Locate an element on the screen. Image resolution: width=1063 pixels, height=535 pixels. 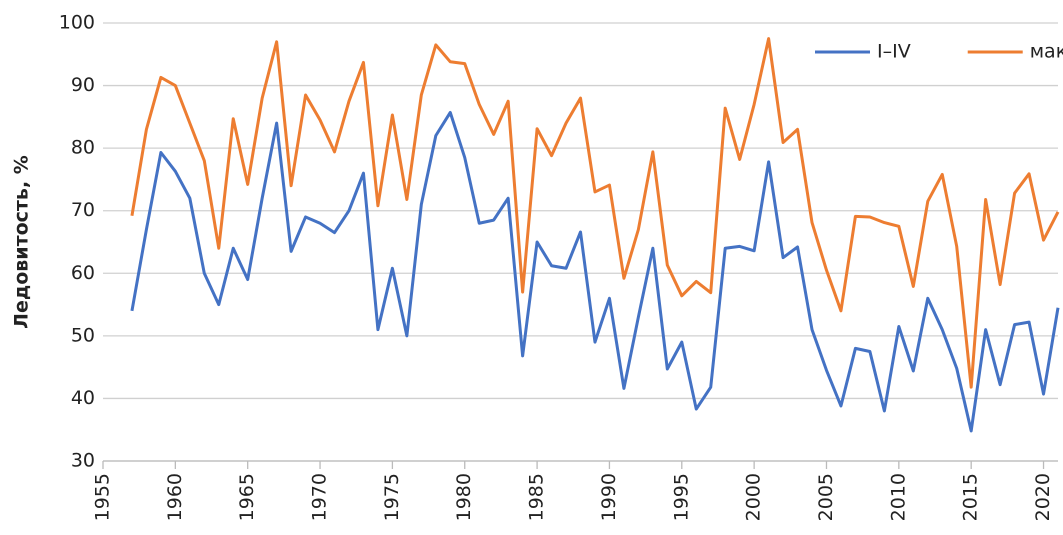
y-tick-label: 90 is located at coordinates (83, 85).